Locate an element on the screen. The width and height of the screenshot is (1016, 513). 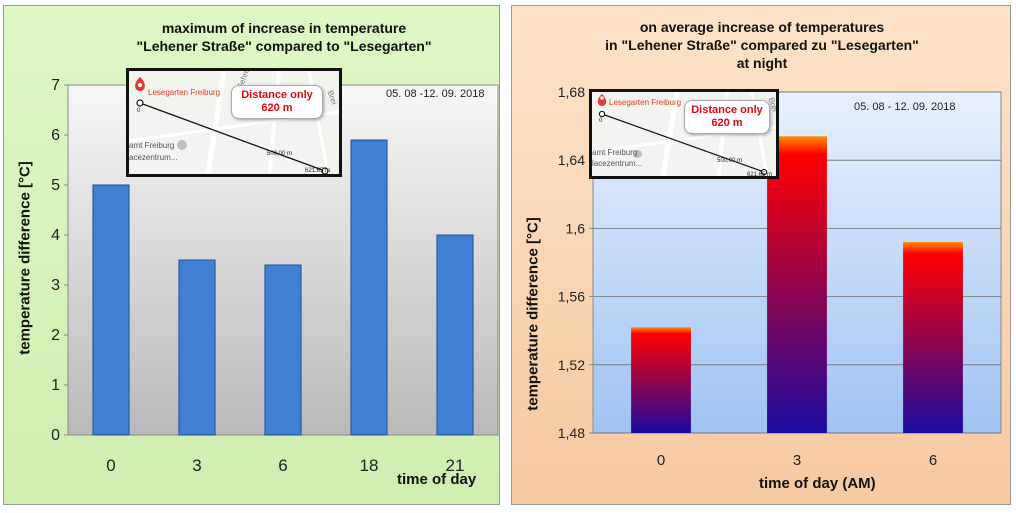
right-x-tick-label: 3 is located at coordinates (797, 460).